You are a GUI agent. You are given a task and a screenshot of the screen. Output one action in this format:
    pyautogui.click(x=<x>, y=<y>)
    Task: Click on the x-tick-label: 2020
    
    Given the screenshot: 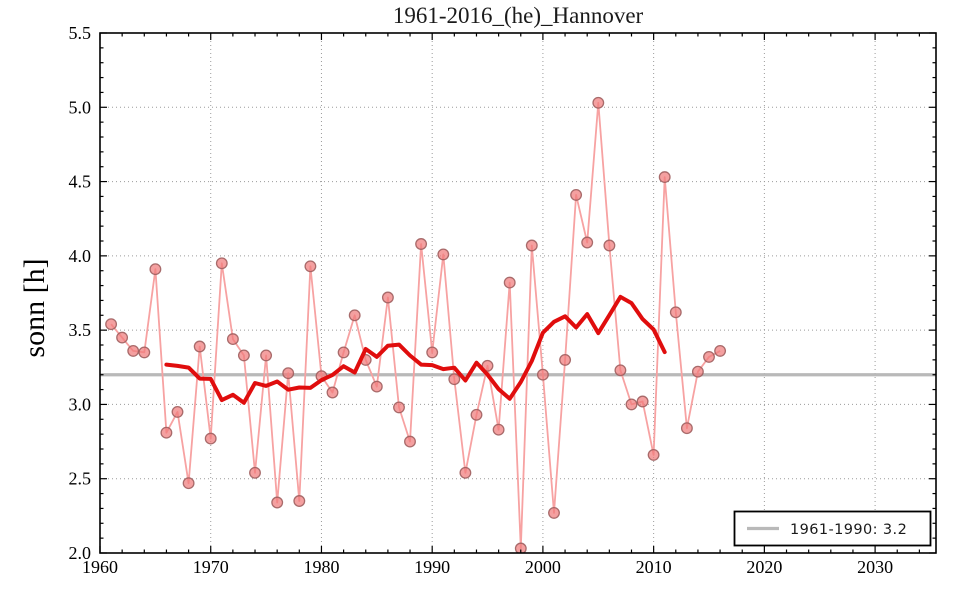 What is the action you would take?
    pyautogui.click(x=764, y=567)
    